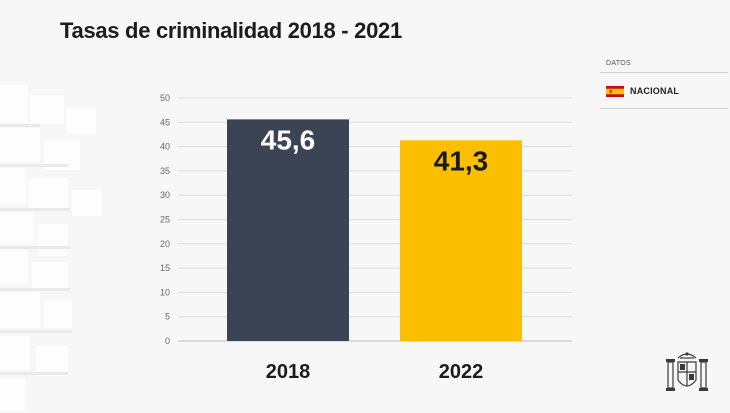 This screenshot has height=413, width=730. Describe the element at coordinates (165, 147) in the screenshot. I see `y-tick-label: 40` at that location.